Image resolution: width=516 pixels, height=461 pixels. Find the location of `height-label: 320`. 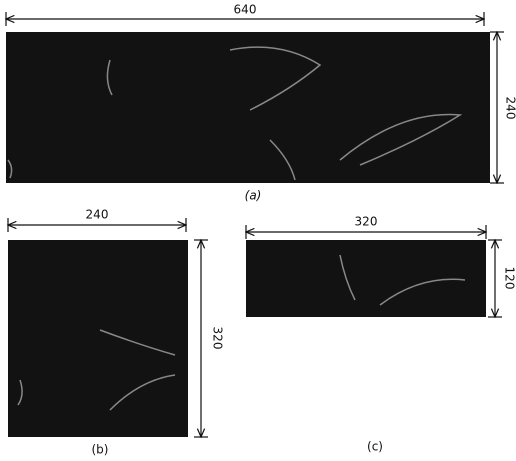

height-label: 320 is located at coordinates (218, 338).